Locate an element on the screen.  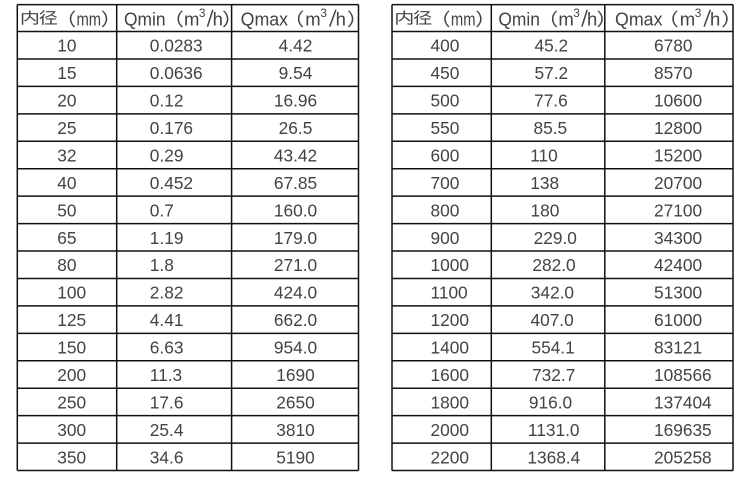
svg-text: 51300 is located at coordinates (678, 293).